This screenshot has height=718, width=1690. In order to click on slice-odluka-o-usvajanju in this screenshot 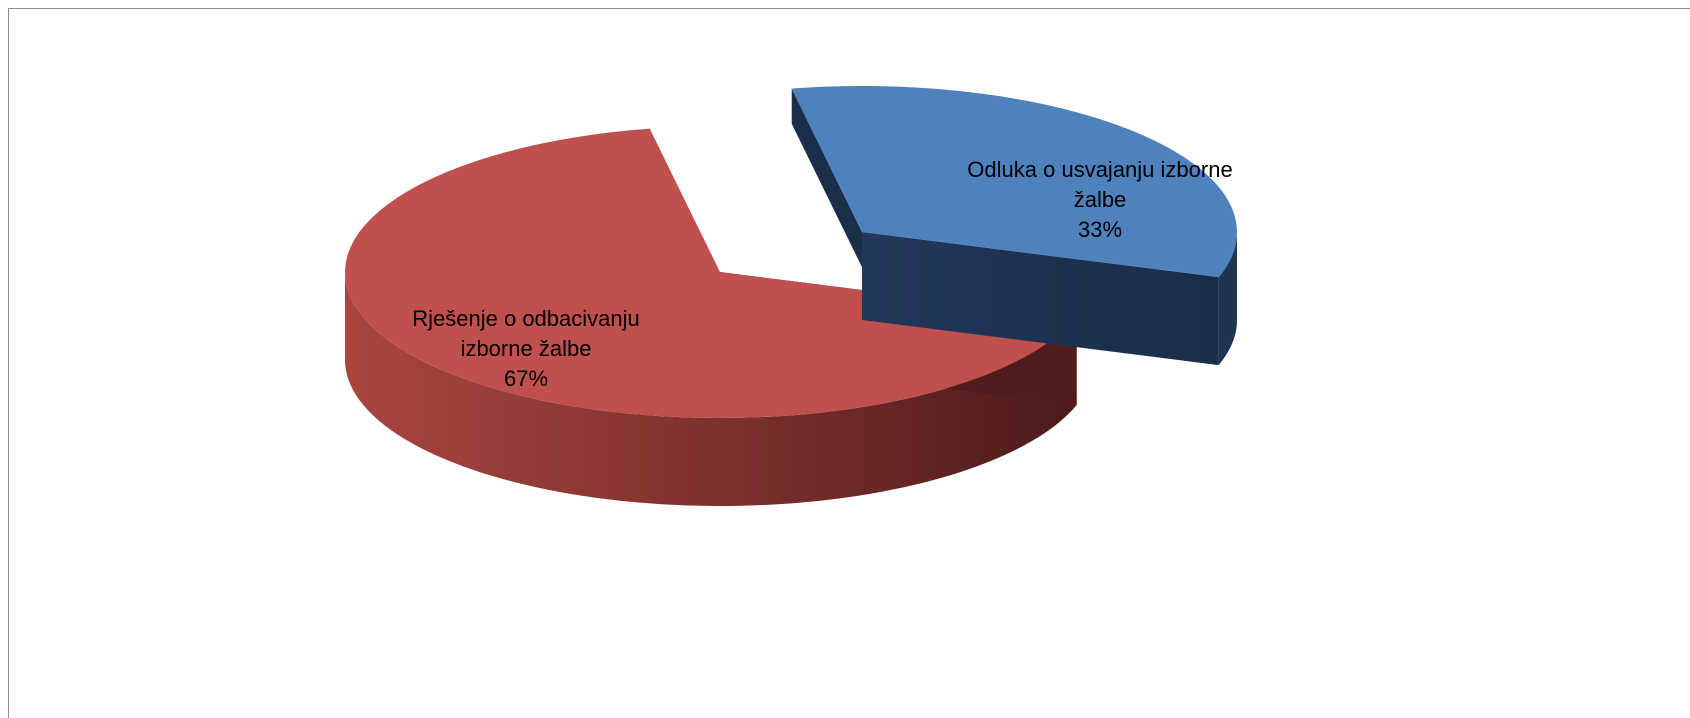, I will do `click(1014, 182)`.